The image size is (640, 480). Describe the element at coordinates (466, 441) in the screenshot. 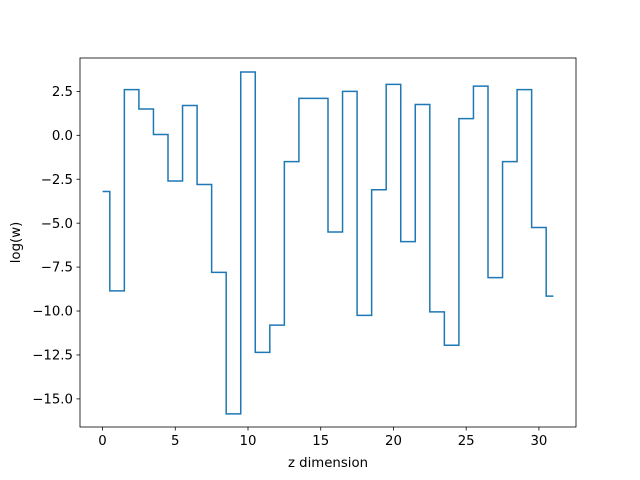

I see `x-tick-label: 25` at that location.